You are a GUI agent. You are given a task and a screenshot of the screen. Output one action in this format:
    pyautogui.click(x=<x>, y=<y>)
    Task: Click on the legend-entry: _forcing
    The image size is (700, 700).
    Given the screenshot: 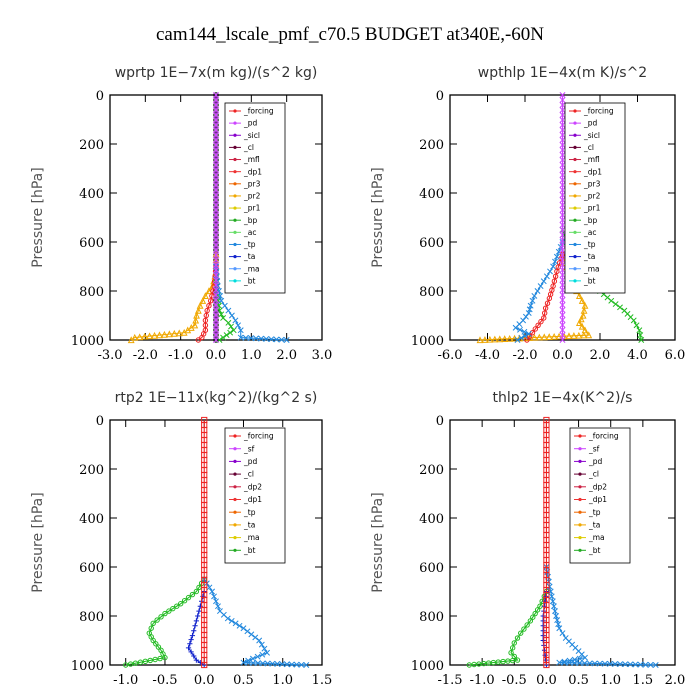 What is the action you would take?
    pyautogui.click(x=258, y=111)
    